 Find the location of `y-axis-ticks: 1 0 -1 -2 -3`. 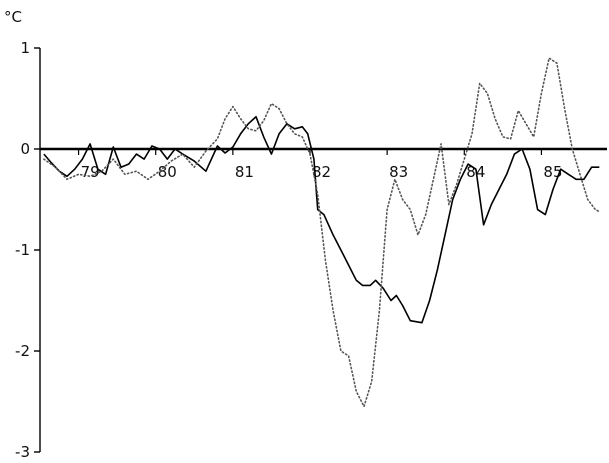

y-axis-ticks: 1 0 -1 -2 -3 is located at coordinates (27, 250).